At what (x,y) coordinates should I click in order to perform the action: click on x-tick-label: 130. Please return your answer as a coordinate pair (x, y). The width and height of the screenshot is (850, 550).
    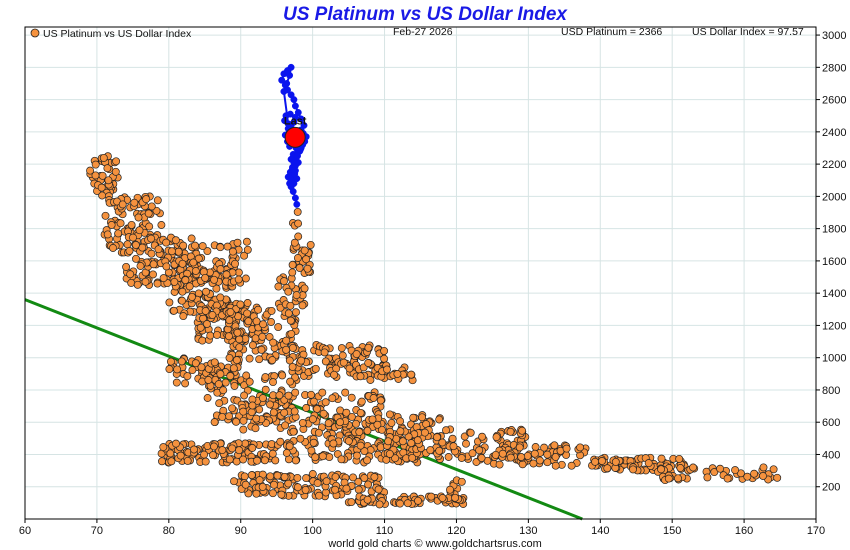
    Looking at the image, I should click on (528, 531).